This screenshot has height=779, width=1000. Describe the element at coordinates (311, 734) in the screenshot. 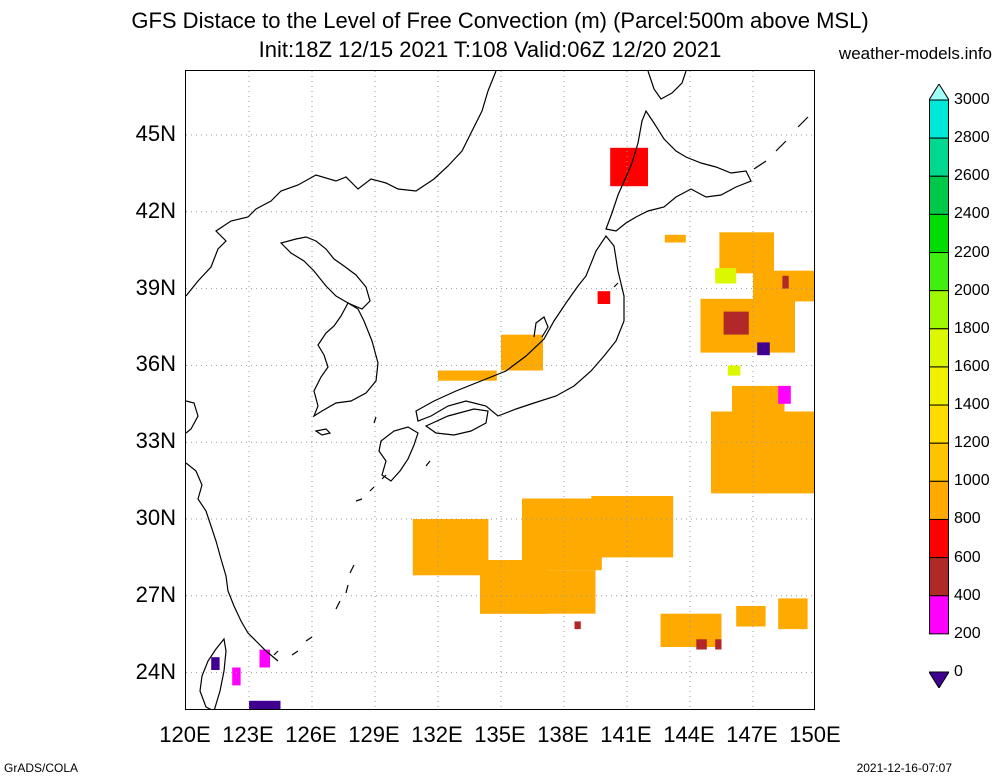

I see `longitude-label: 126E` at that location.